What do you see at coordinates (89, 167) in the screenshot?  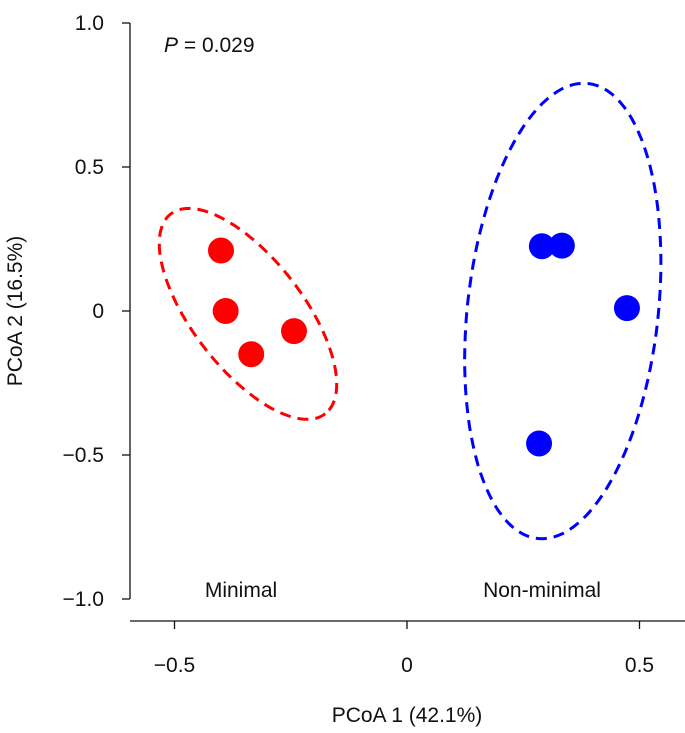 I see `y-tick-label: 0.5` at bounding box center [89, 167].